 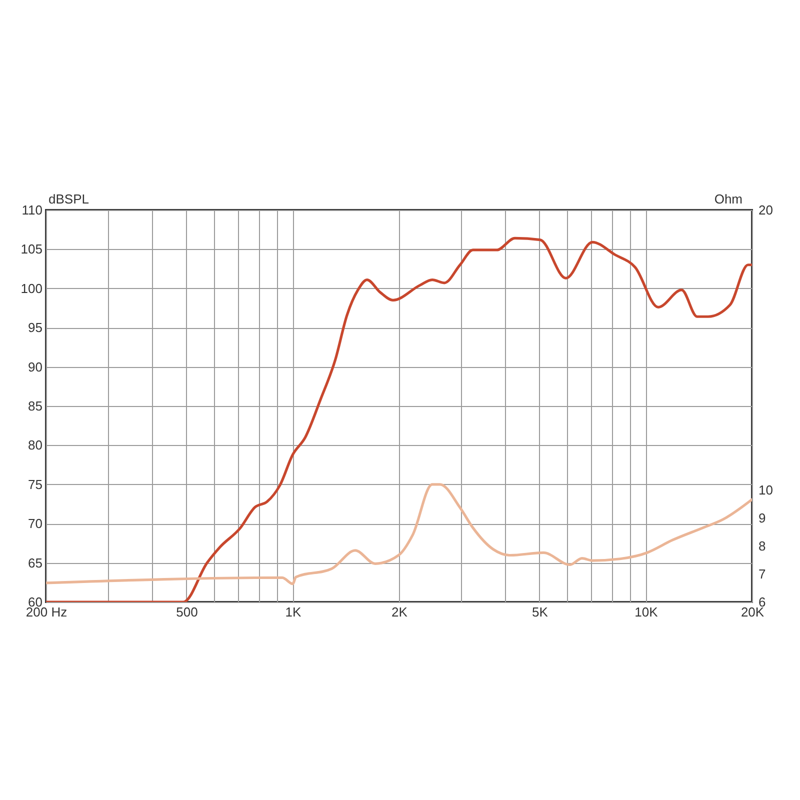 I want to click on y2-tick-label: 10, so click(x=765, y=490).